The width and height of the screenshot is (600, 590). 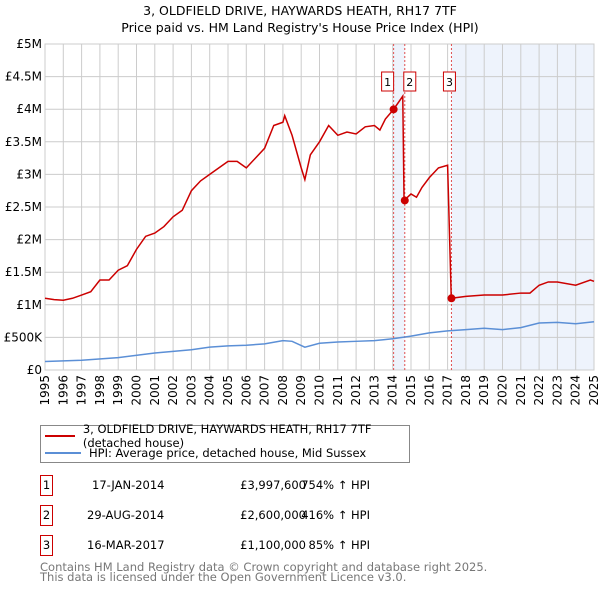 What do you see at coordinates (23, 77) in the screenshot?
I see `y-tick-label: £4.5M` at bounding box center [23, 77].